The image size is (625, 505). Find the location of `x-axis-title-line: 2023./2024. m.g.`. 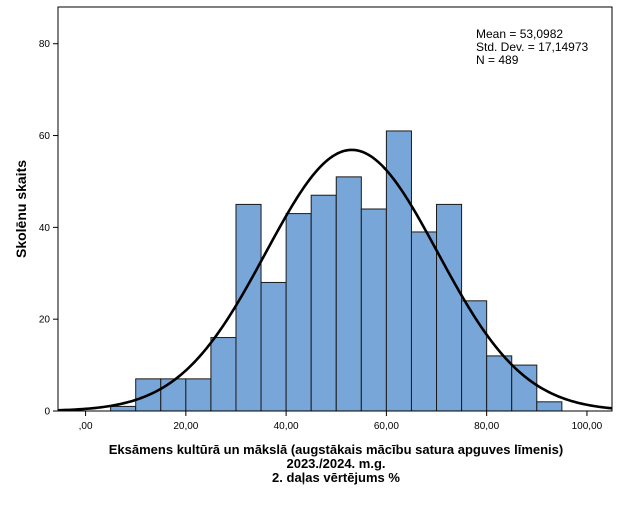

x-axis-title-line: 2023./2024. m.g. is located at coordinates (335, 463).